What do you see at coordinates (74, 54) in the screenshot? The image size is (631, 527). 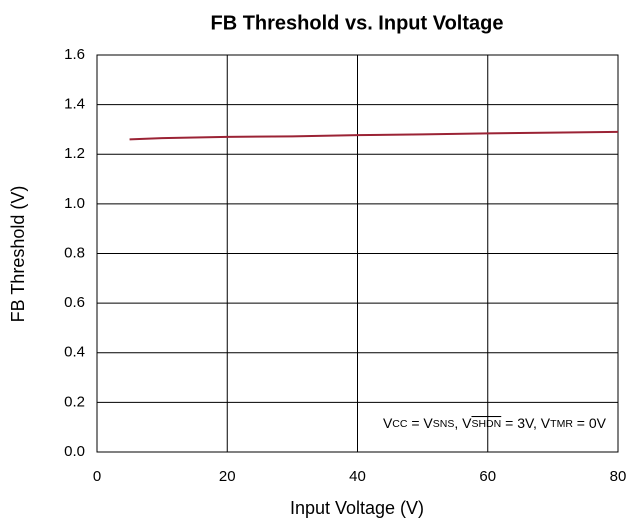 I see `y-tick-label: 1.6` at bounding box center [74, 54].